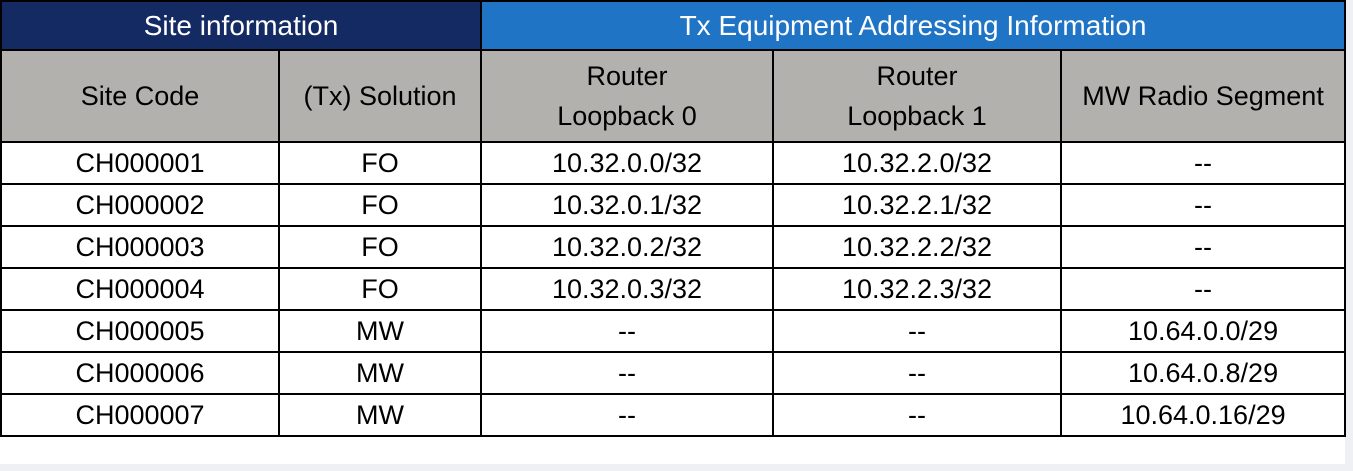 Image resolution: width=1353 pixels, height=471 pixels. What do you see at coordinates (1203, 373) in the screenshot?
I see `mw-segment-cell: 10.64.0.8/29` at bounding box center [1203, 373].